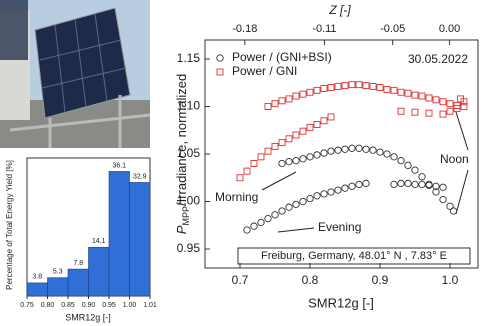 This screenshot has width=500, height=326. Describe the element at coordinates (37, 277) in the screenshot. I see `value-label: 3.8` at that location.